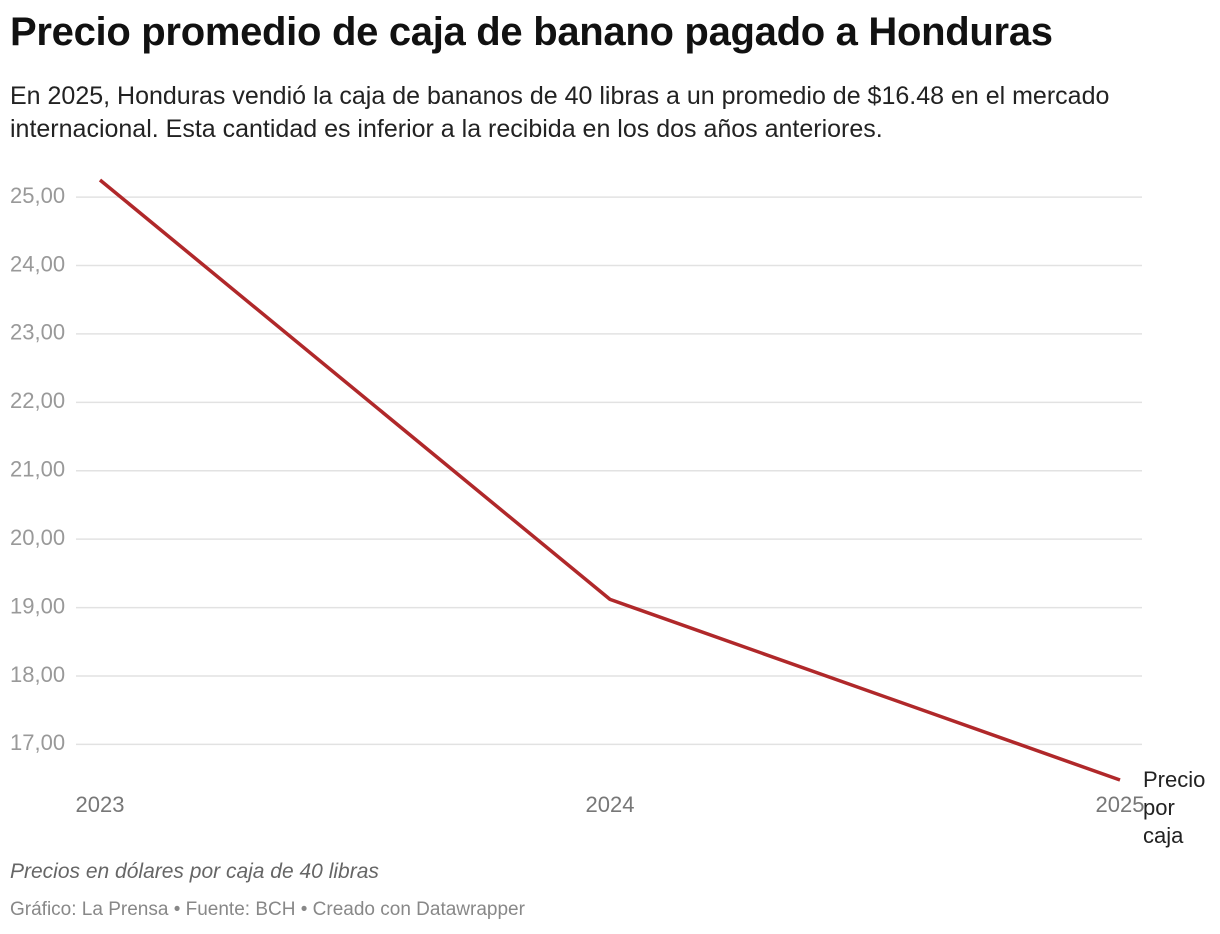 Image resolution: width=1220 pixels, height=934 pixels. What do you see at coordinates (37, 605) in the screenshot?
I see `y-tick-label: 19,00` at bounding box center [37, 605].